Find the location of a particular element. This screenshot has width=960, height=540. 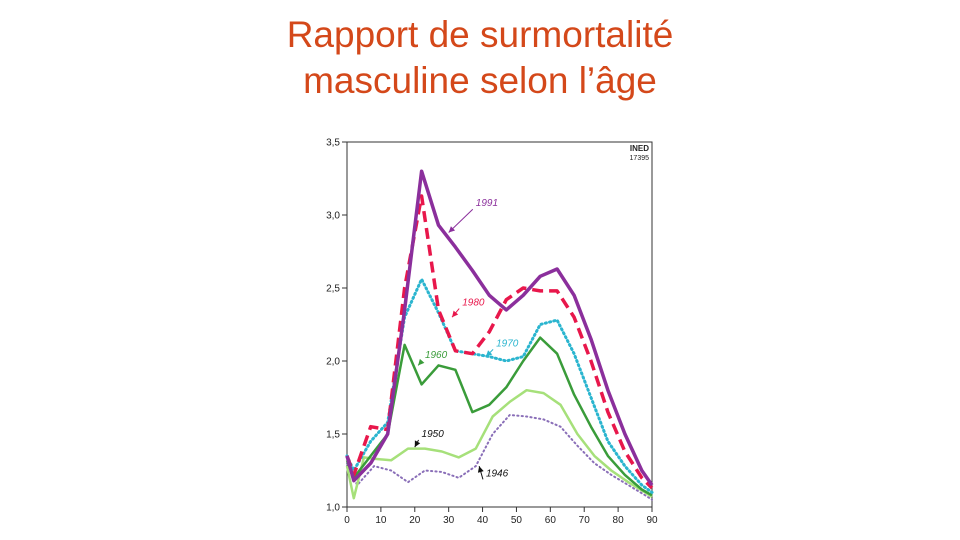

annotation-arrowhead-1991 is located at coordinates (452, 229).